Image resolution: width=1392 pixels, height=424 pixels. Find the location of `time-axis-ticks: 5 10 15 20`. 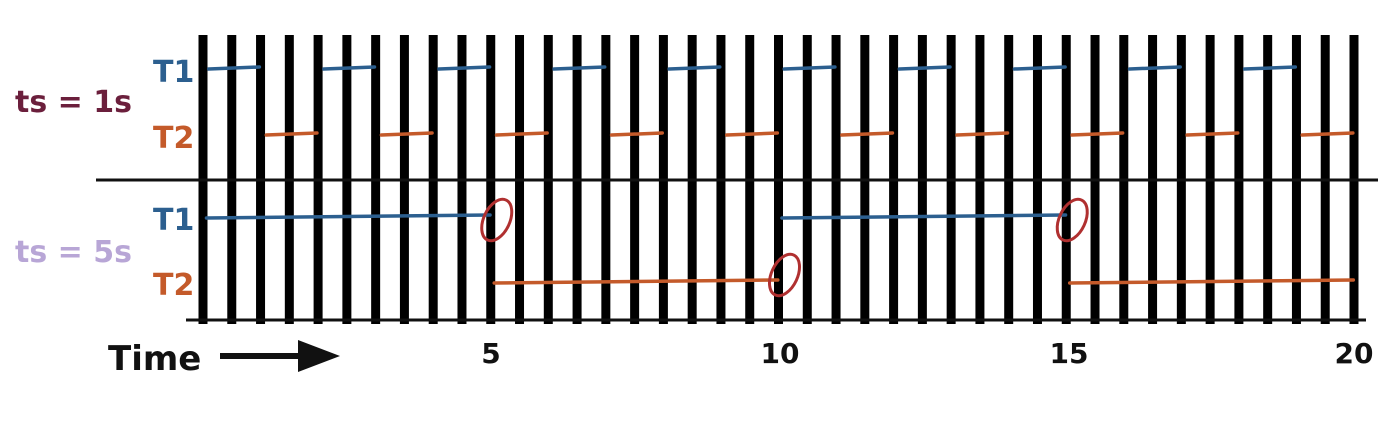

time-axis-ticks: 5 10 15 20 is located at coordinates (927, 353).